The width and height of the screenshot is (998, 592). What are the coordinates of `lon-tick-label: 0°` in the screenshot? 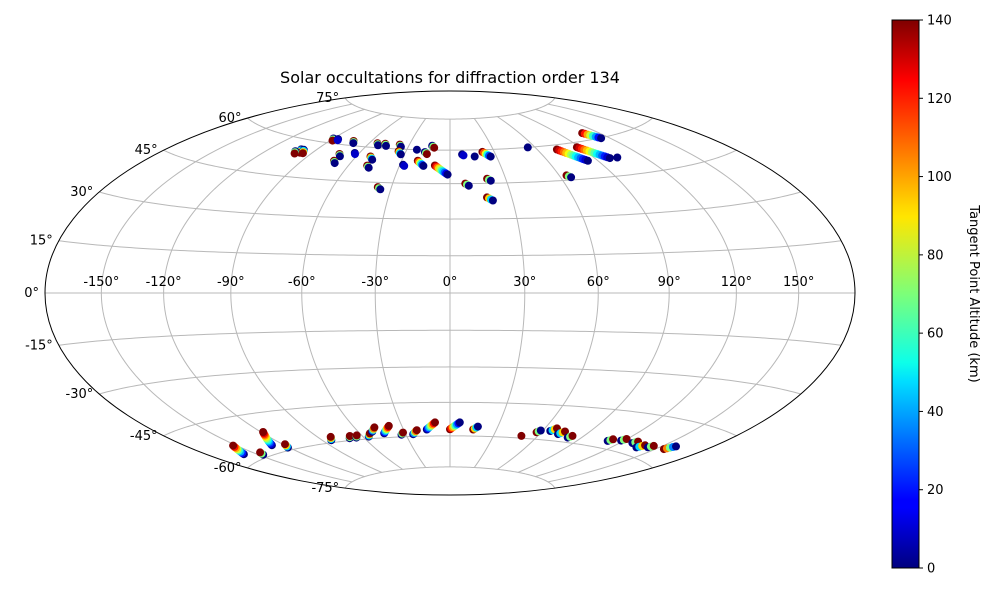 It's located at (450, 282).